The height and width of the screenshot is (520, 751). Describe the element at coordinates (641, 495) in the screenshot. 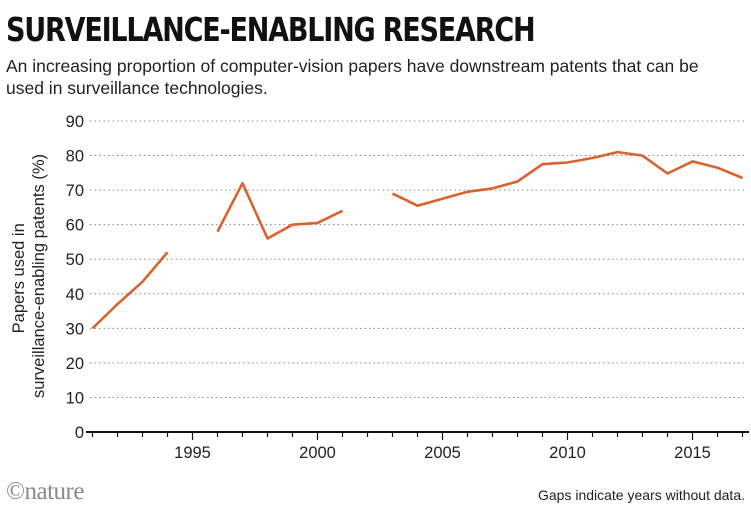

I see `footnote: Gaps indicate years without data.` at that location.